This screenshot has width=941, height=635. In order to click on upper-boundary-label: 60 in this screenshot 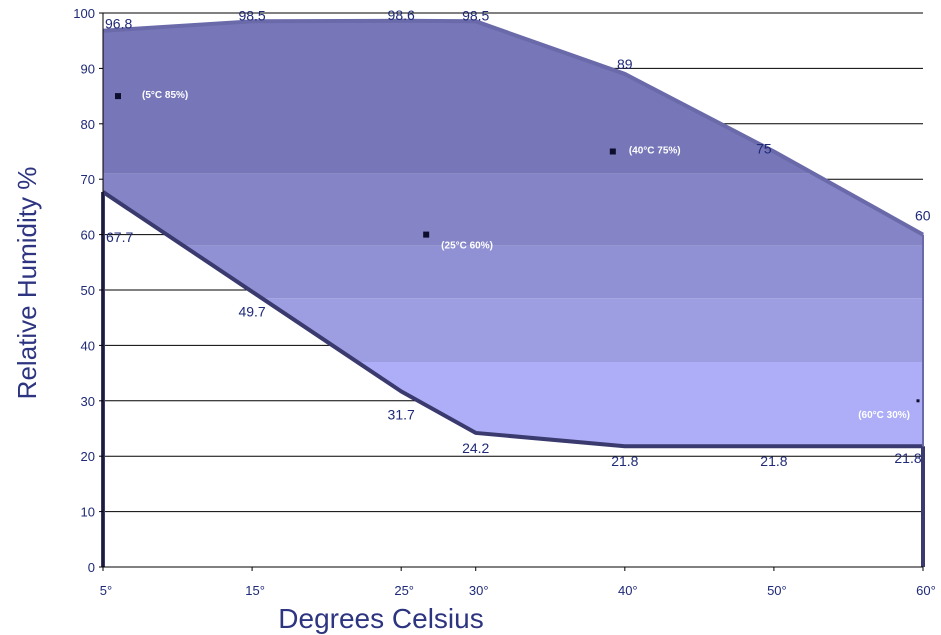, I will do `click(923, 216)`.